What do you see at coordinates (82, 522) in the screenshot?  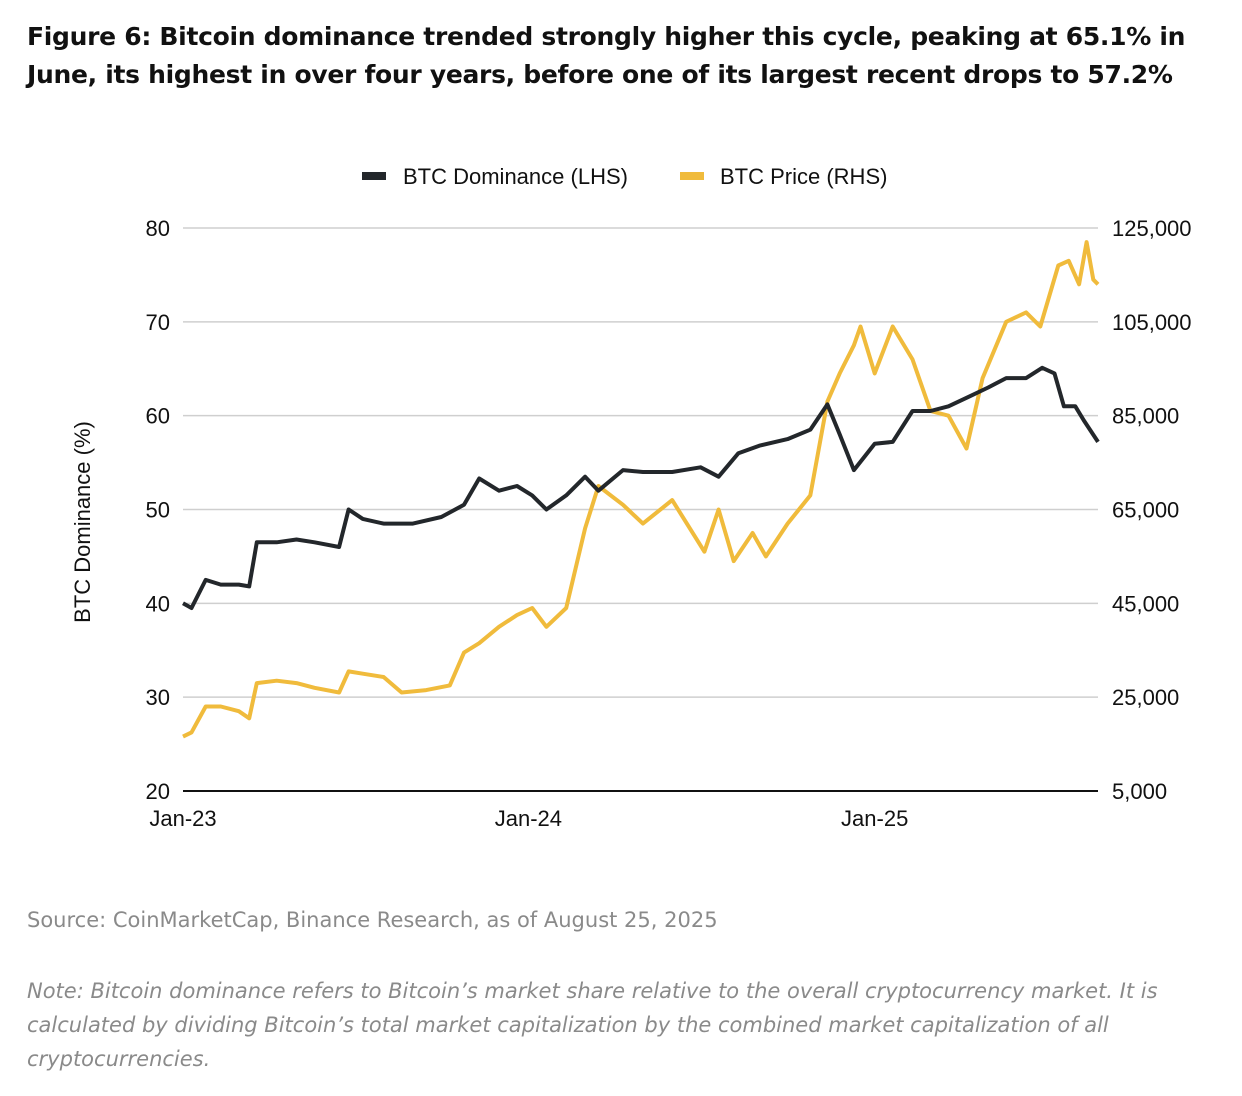 I see `y-axis-label: BTC Dominance (%)` at bounding box center [82, 522].